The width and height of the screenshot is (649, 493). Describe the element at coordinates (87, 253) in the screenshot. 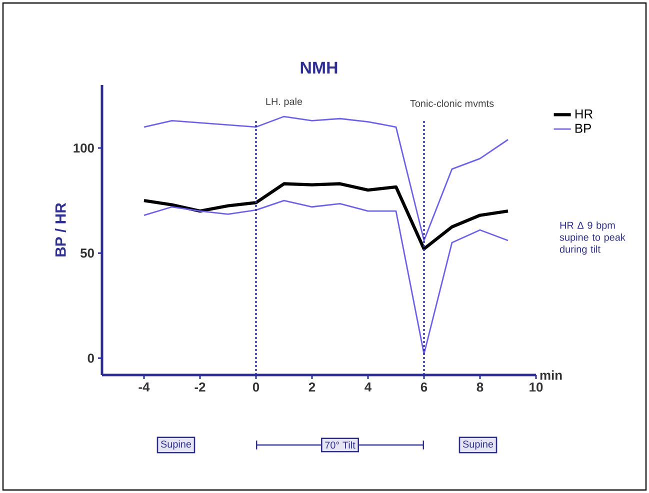

I see `y-tick-label: 50` at that location.